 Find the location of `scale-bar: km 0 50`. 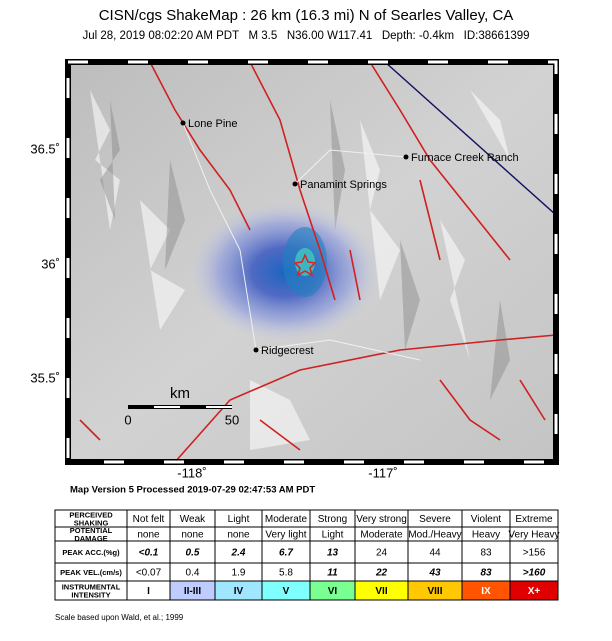

scale-bar: km 0 50 is located at coordinates (181, 406).